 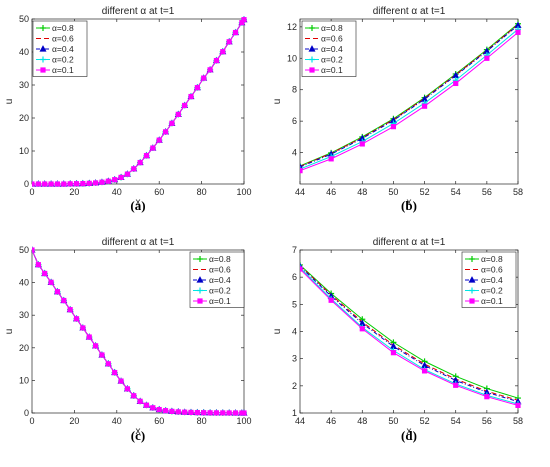 I want to click on x-tick-label: 58, so click(x=518, y=192).